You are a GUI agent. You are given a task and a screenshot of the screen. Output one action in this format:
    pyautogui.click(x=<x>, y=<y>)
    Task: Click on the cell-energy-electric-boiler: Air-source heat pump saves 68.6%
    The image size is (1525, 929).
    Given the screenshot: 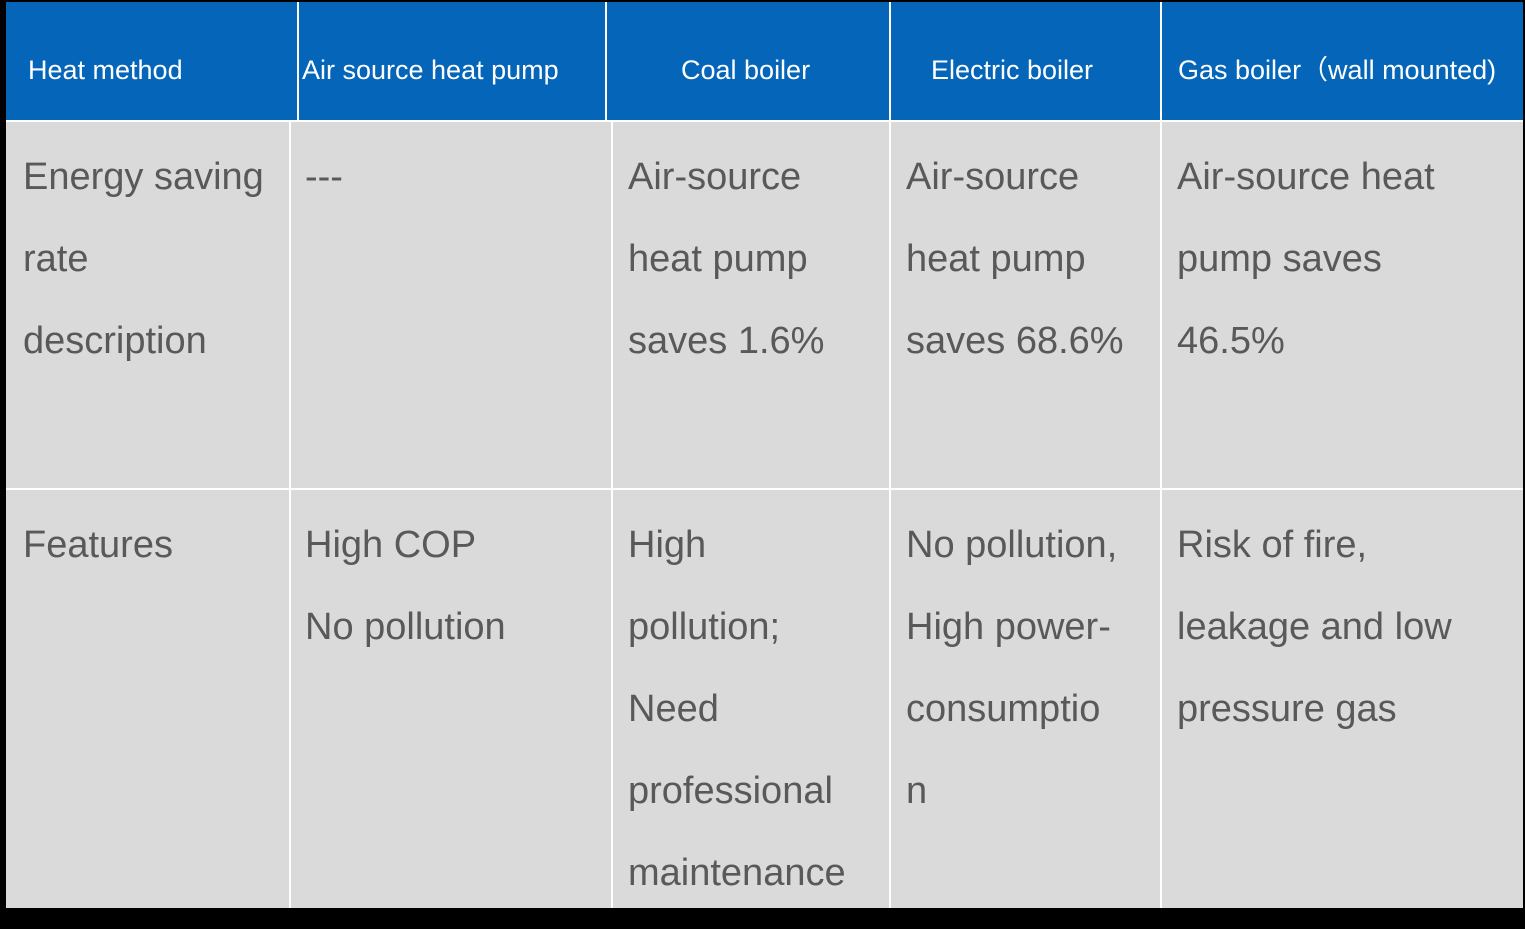 What is the action you would take?
    pyautogui.click(x=1015, y=259)
    